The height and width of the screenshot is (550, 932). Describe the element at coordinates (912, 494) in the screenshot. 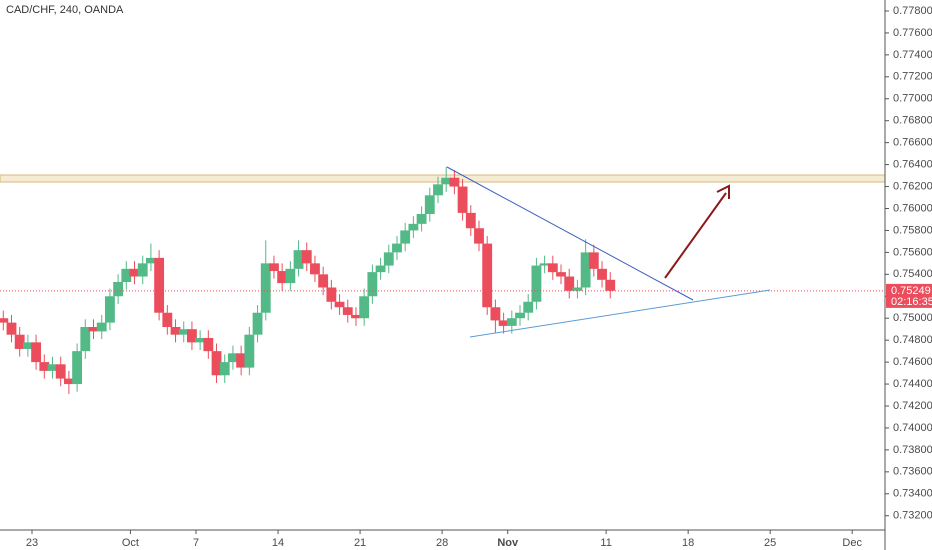

I see `y-tick-label: 0.73400` at that location.